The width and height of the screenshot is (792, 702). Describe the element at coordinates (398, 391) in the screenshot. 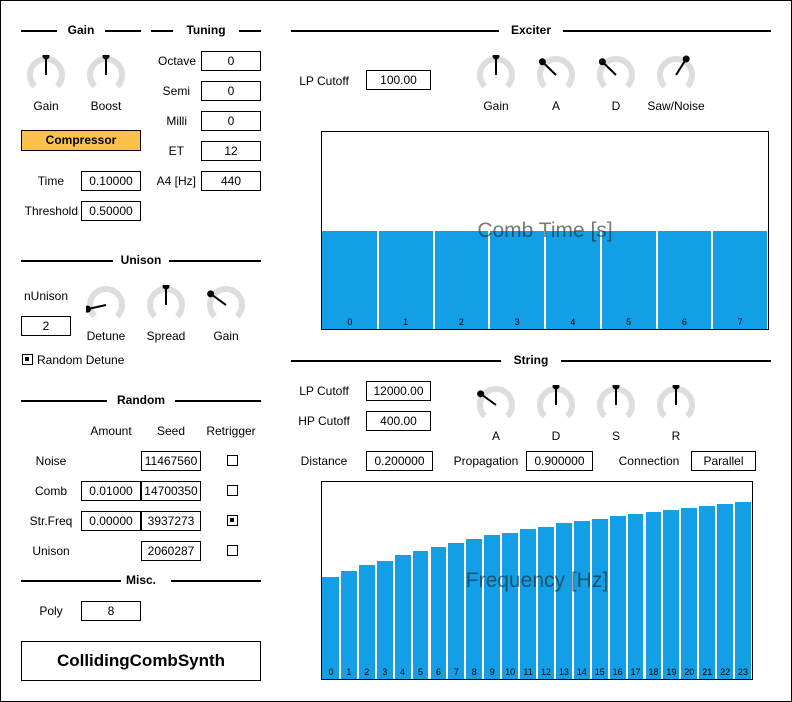

I see `string-lp-cutoff-field: 12000.00` at that location.